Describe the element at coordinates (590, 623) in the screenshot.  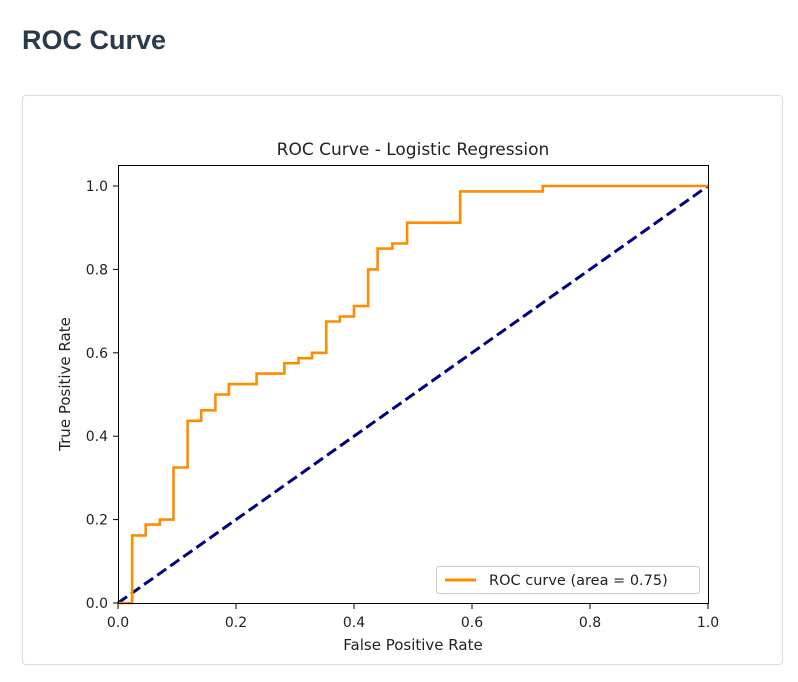
I see `x-tick-label: 0.8` at that location.